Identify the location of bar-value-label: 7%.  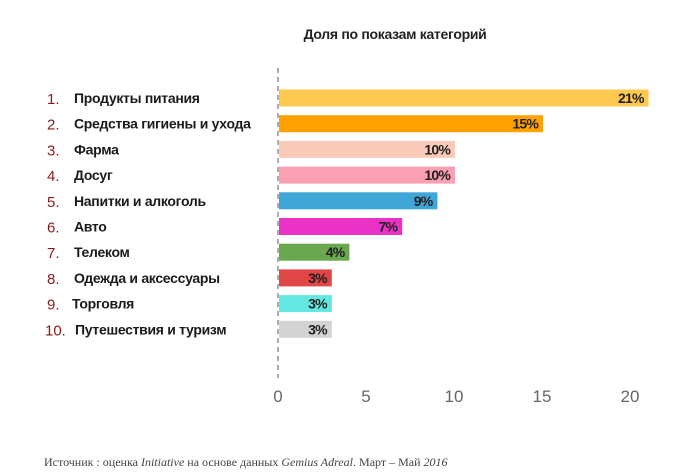
(389, 227).